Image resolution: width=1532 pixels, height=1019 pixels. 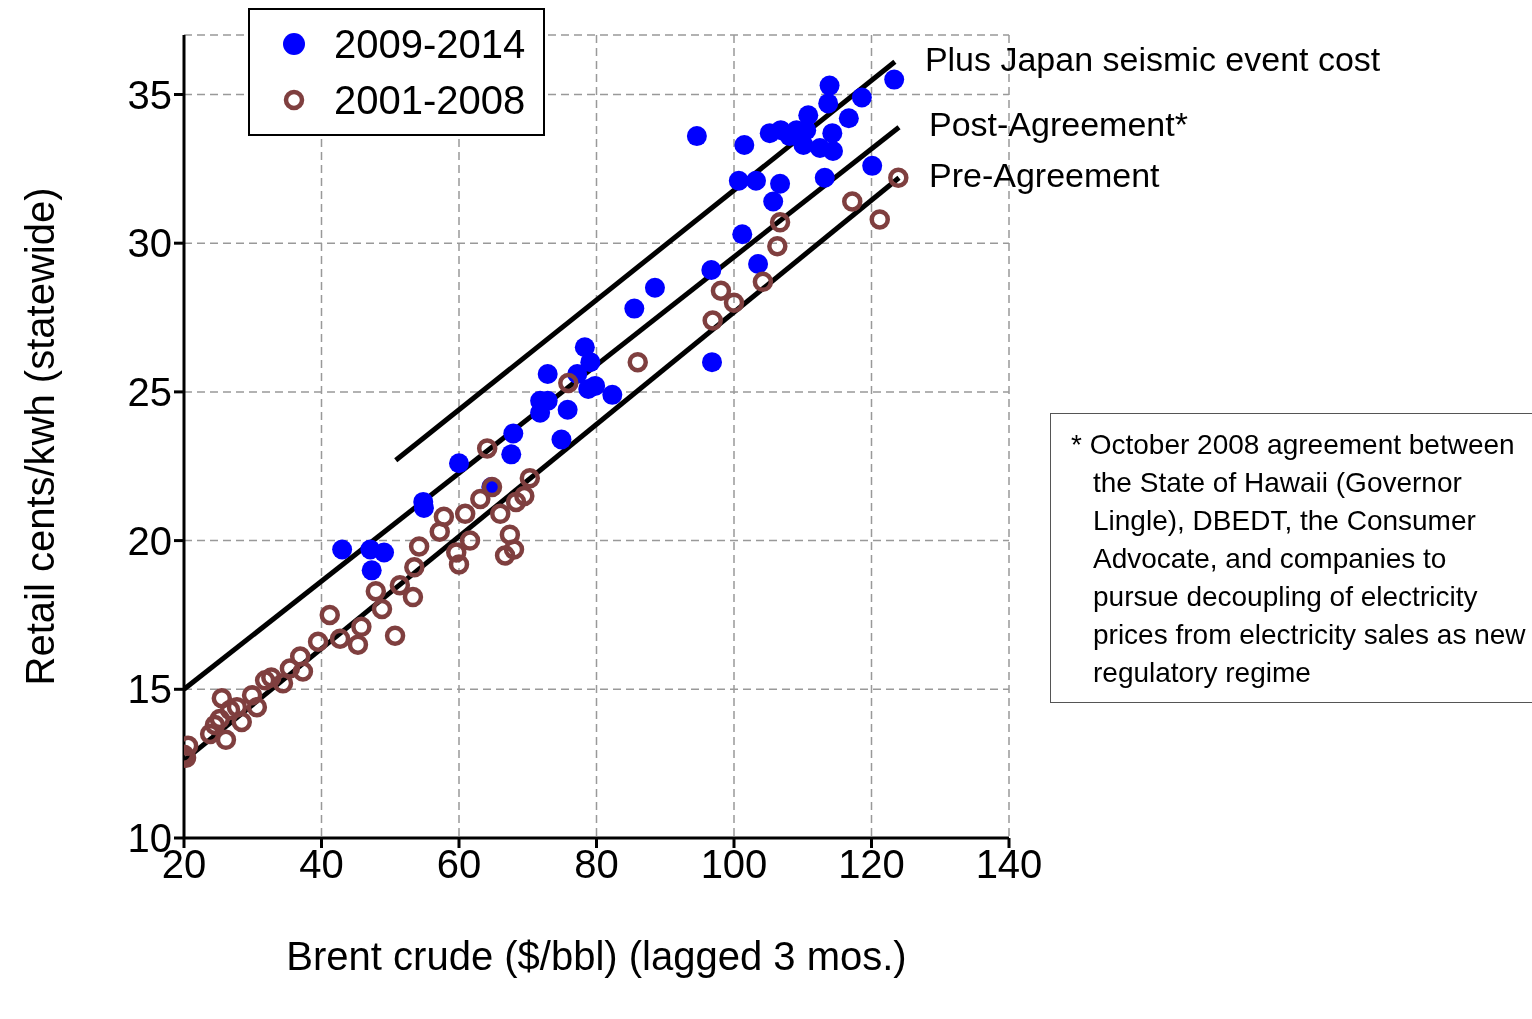 I want to click on series-label: Plus Japan seismic event cost, so click(x=1152, y=58).